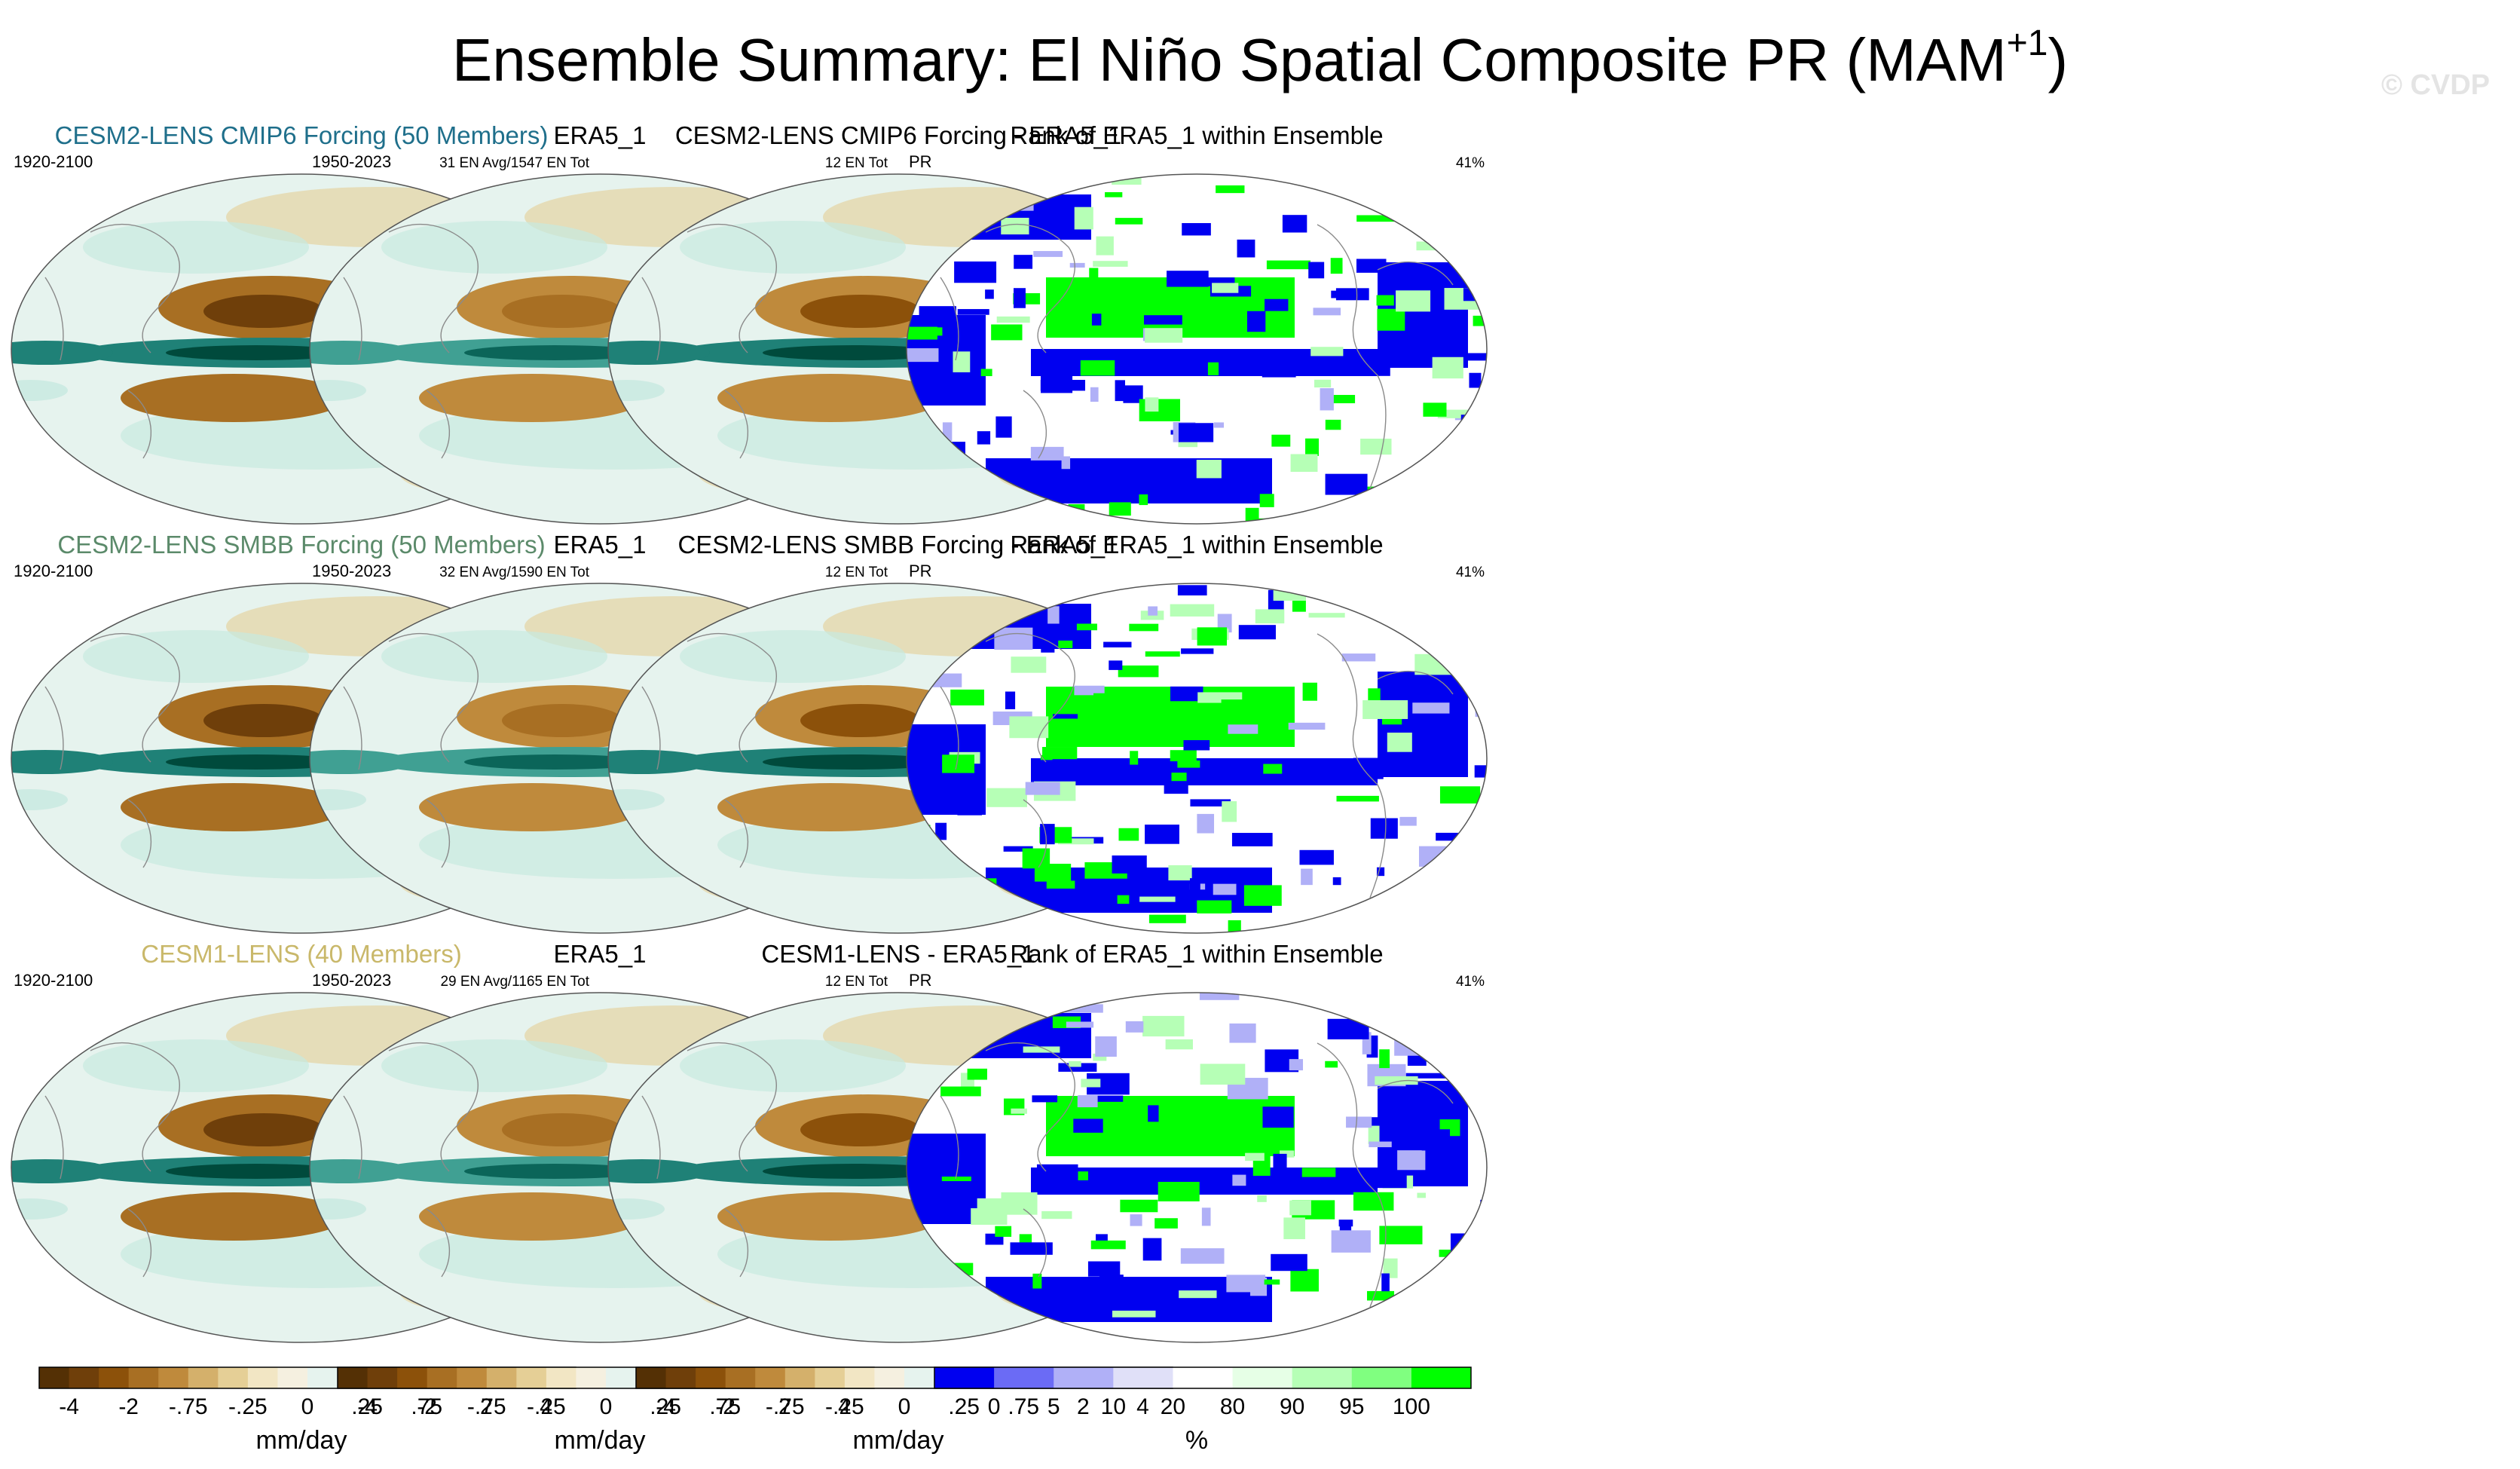 The height and width of the screenshot is (1469, 2520). What do you see at coordinates (1197, 758) in the screenshot?
I see `map-rank` at bounding box center [1197, 758].